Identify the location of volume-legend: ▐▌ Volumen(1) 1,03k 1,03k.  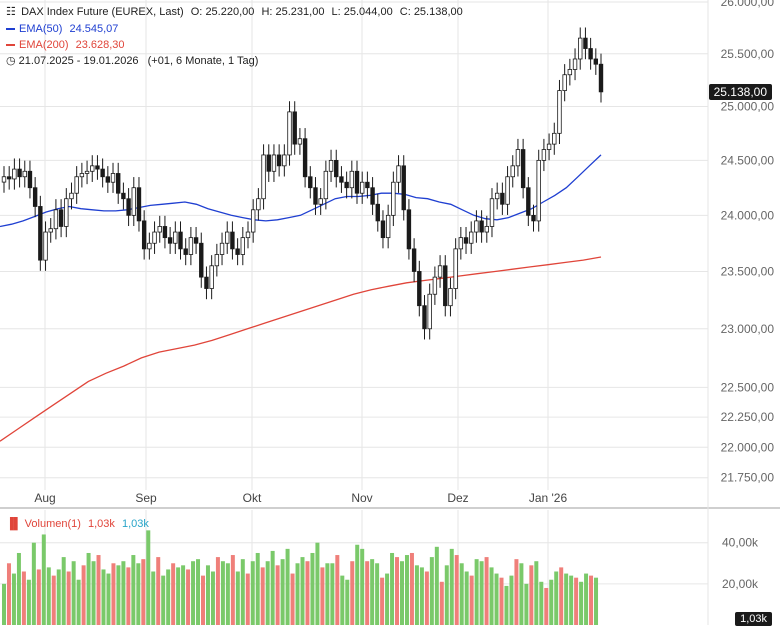
(77, 524).